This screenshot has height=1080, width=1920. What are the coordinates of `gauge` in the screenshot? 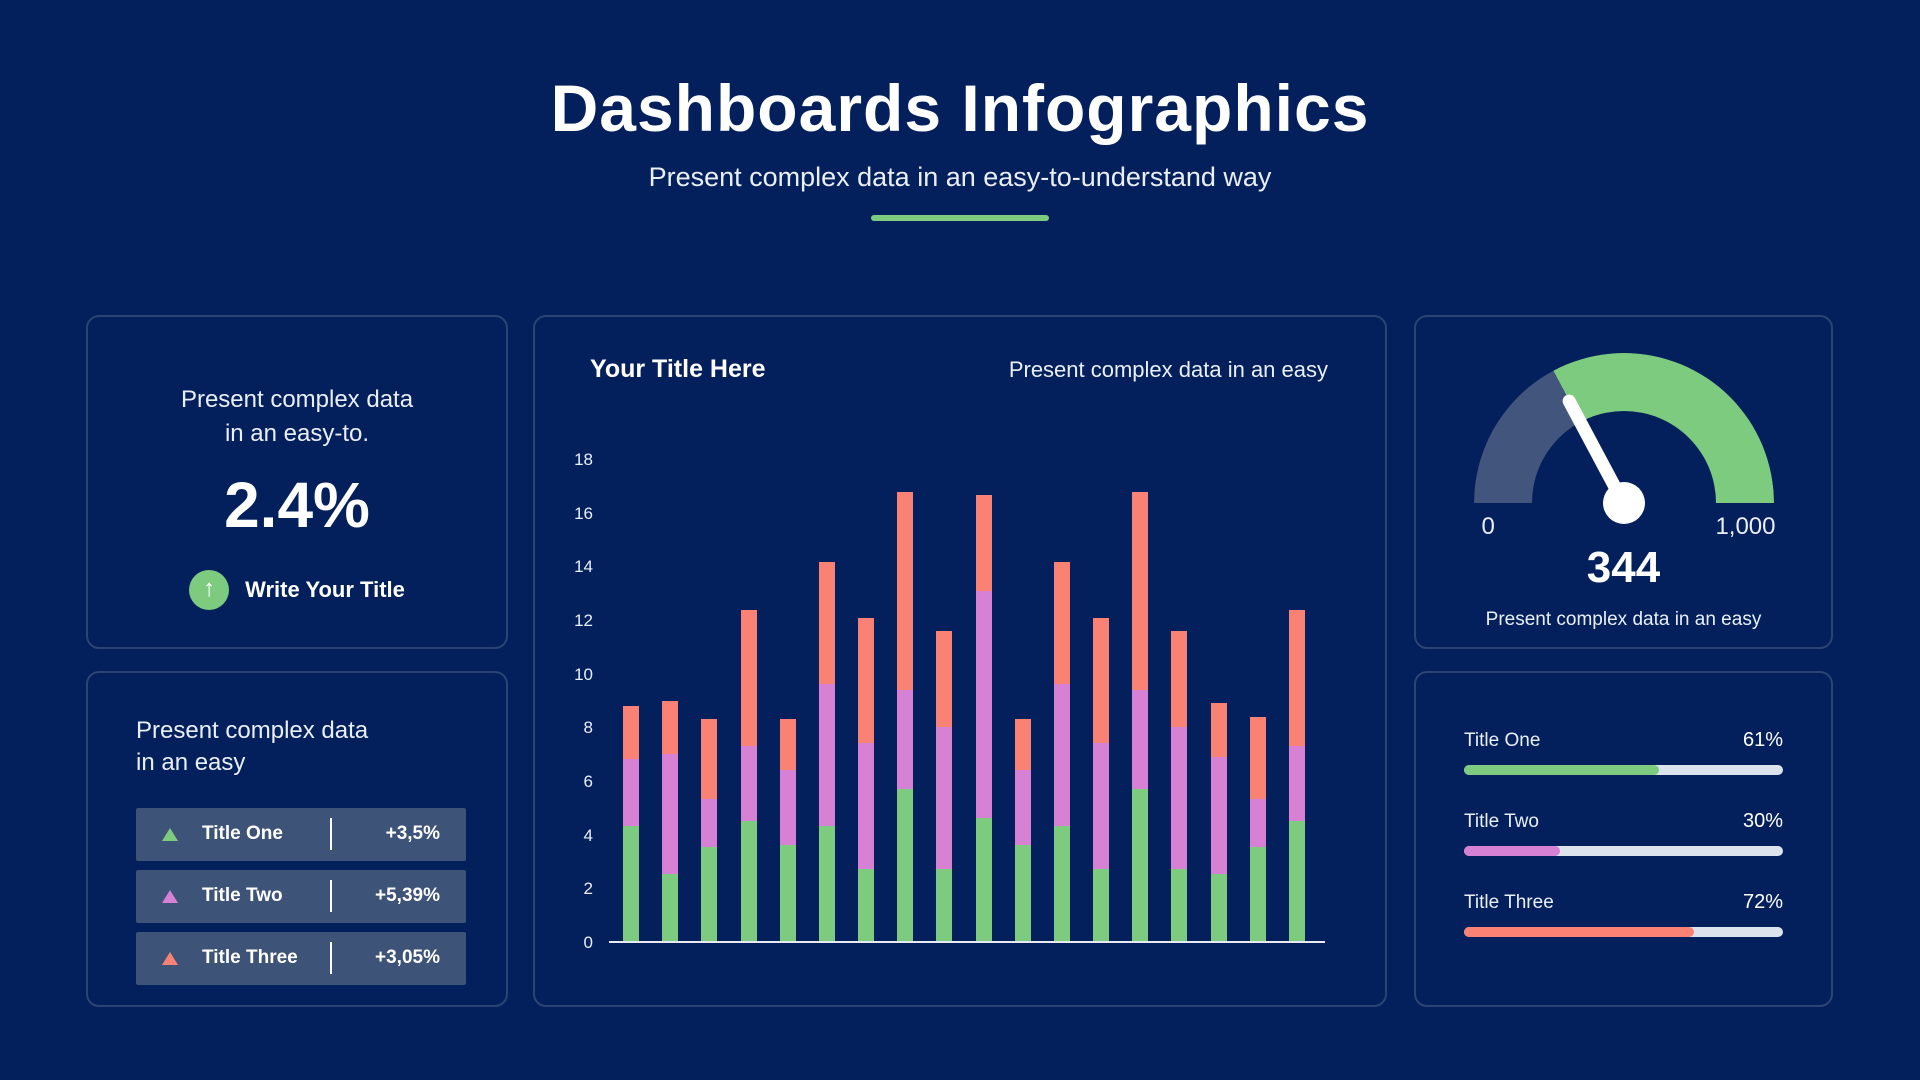 It's located at (1623, 438).